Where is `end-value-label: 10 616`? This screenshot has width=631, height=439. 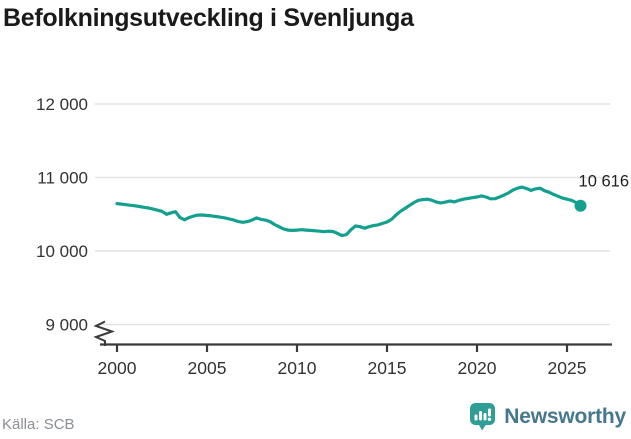 end-value-label: 10 616 is located at coordinates (604, 182).